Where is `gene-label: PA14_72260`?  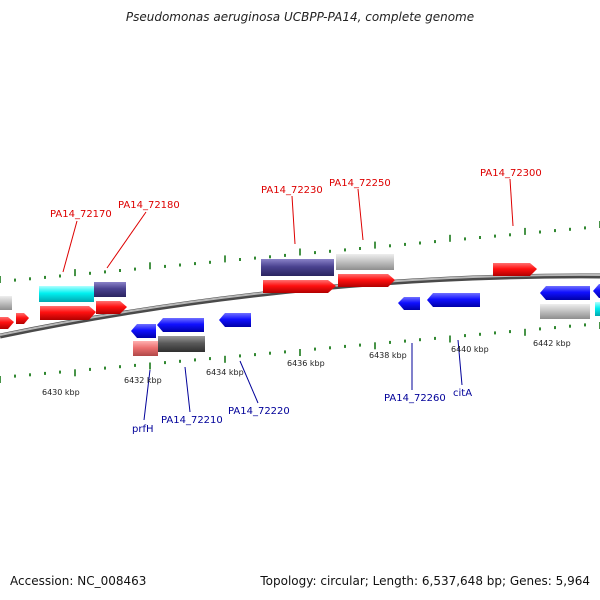 gene-label: PA14_72260 is located at coordinates (415, 398).